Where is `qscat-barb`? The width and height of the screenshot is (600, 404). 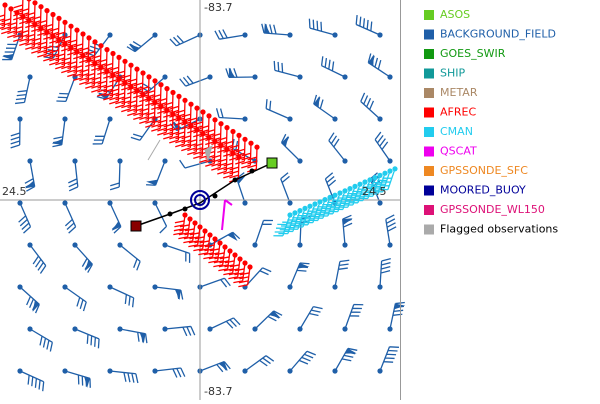 qscat-barb is located at coordinates (227, 215).